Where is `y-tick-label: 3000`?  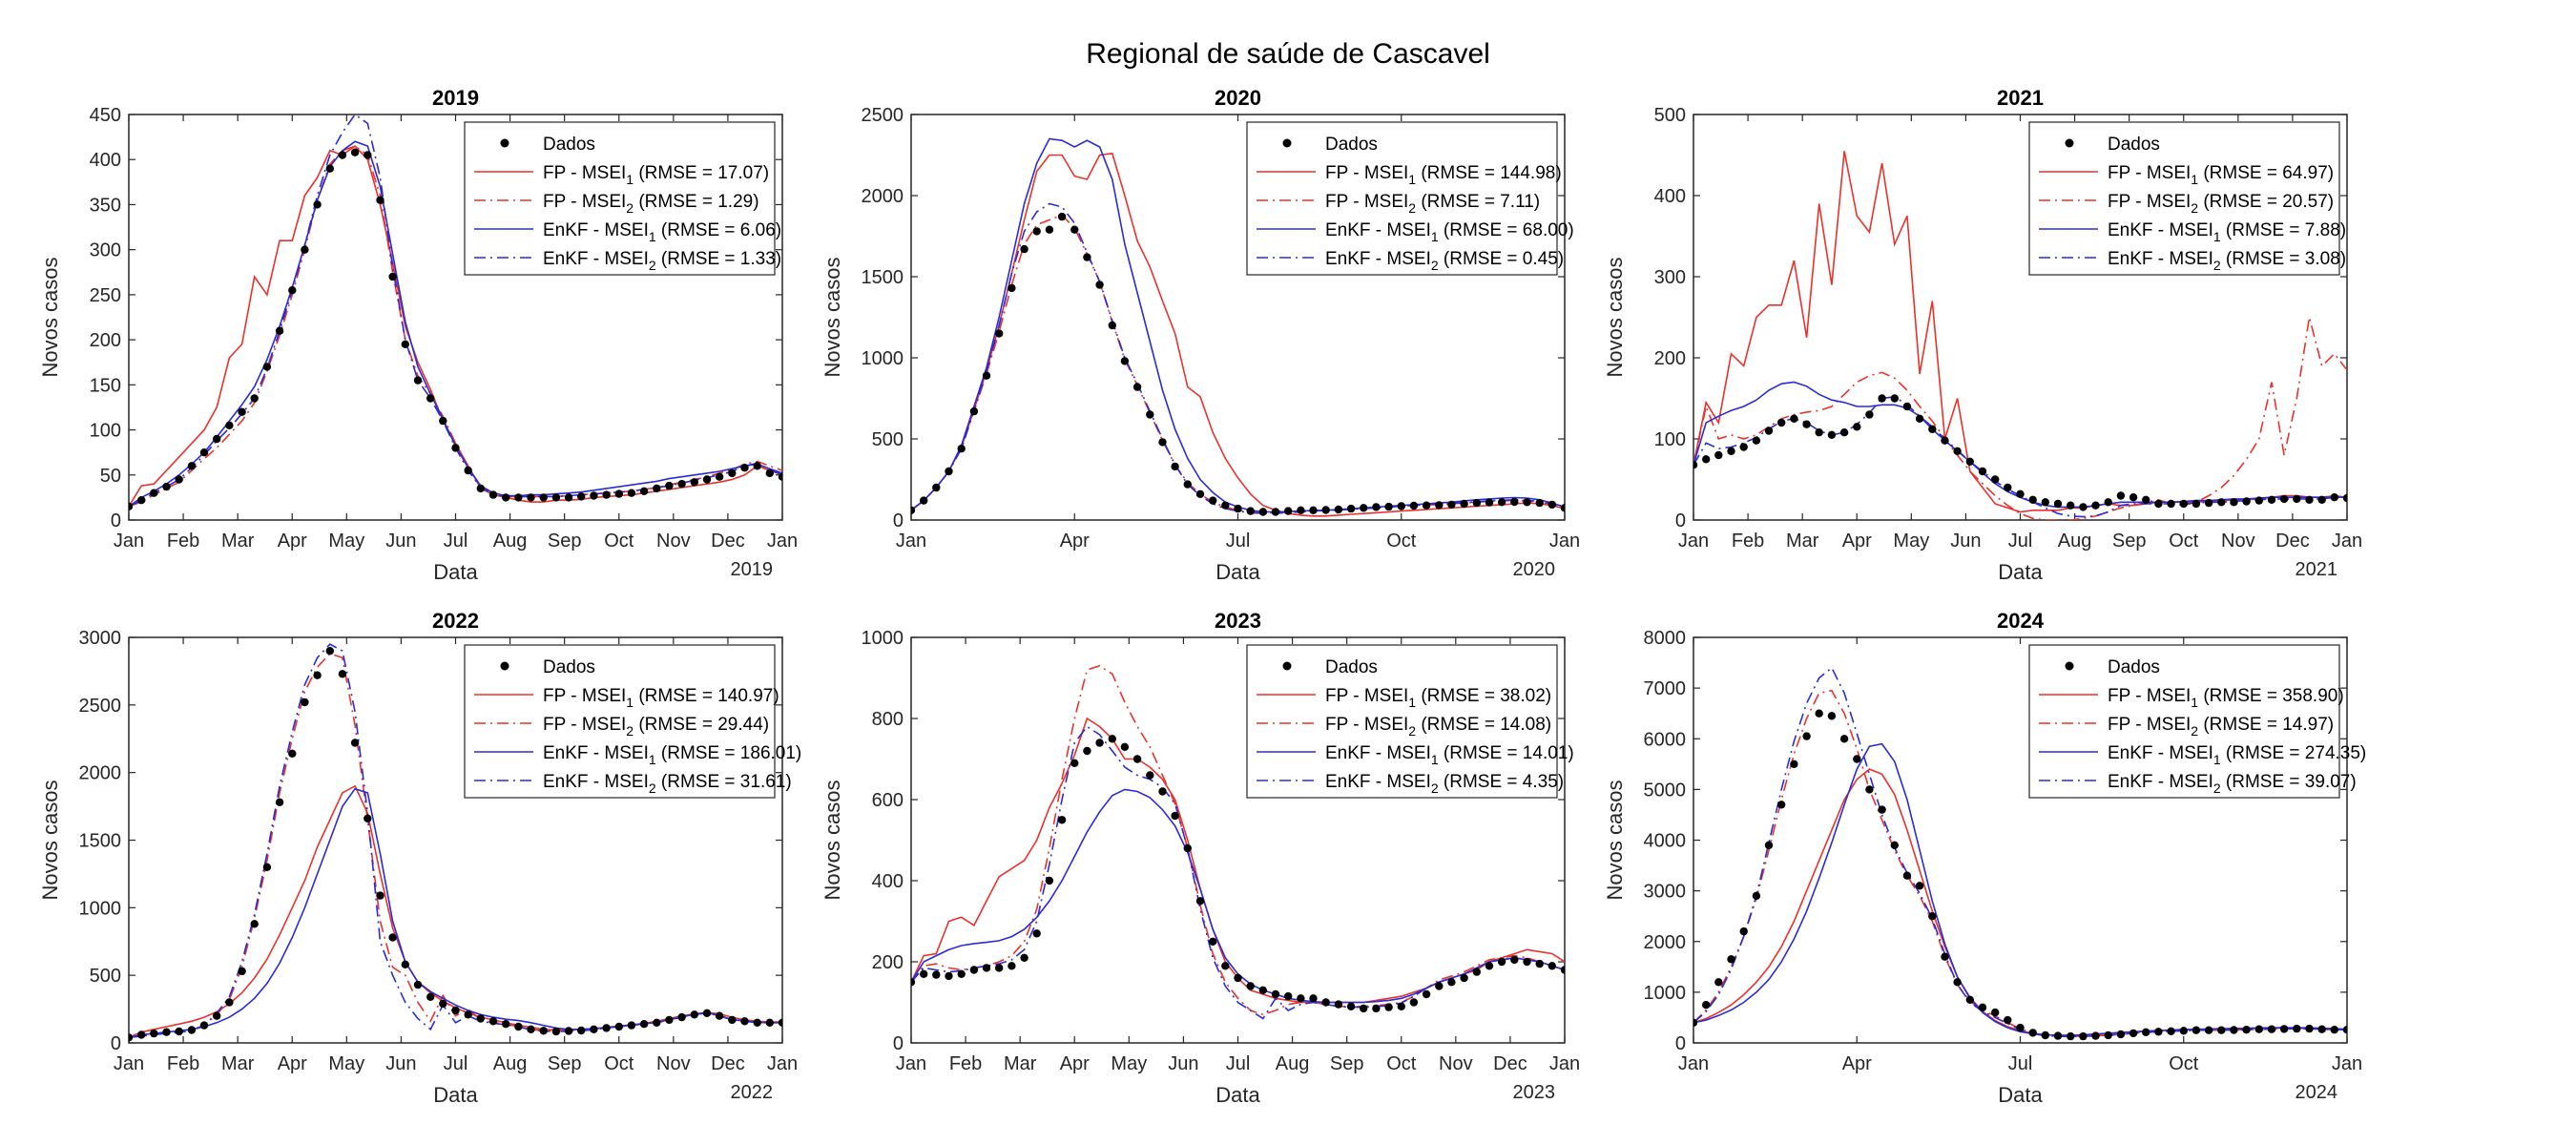 y-tick-label: 3000 is located at coordinates (100, 639).